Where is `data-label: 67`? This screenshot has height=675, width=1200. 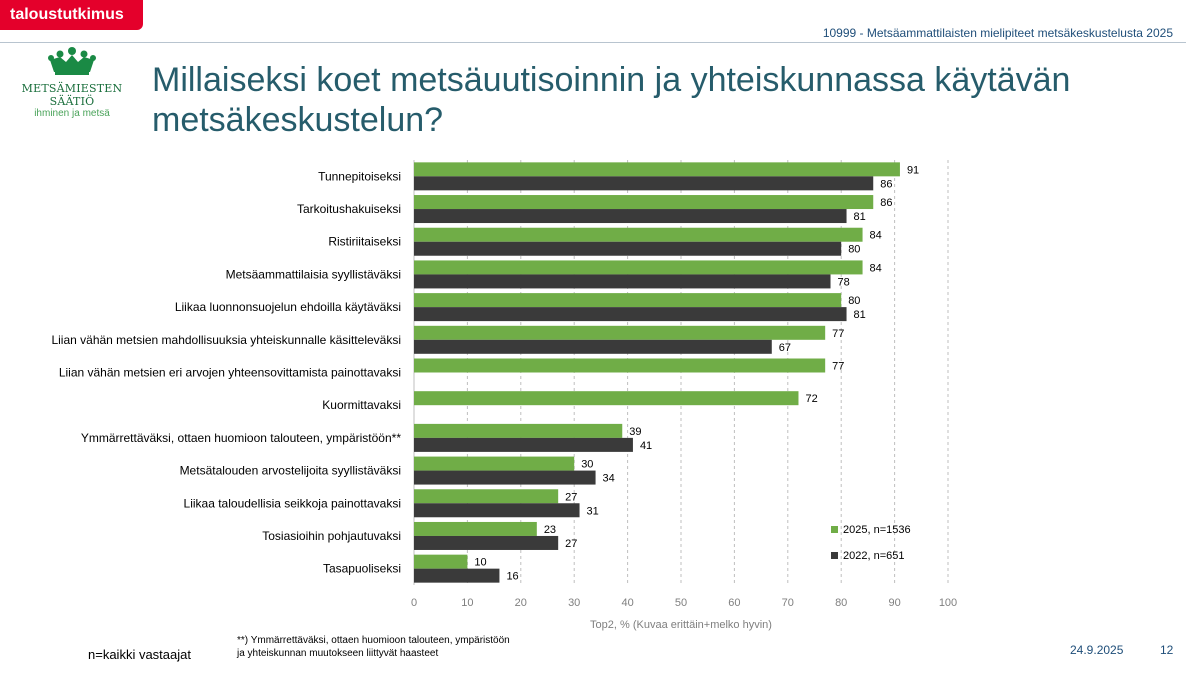 data-label: 67 is located at coordinates (785, 348).